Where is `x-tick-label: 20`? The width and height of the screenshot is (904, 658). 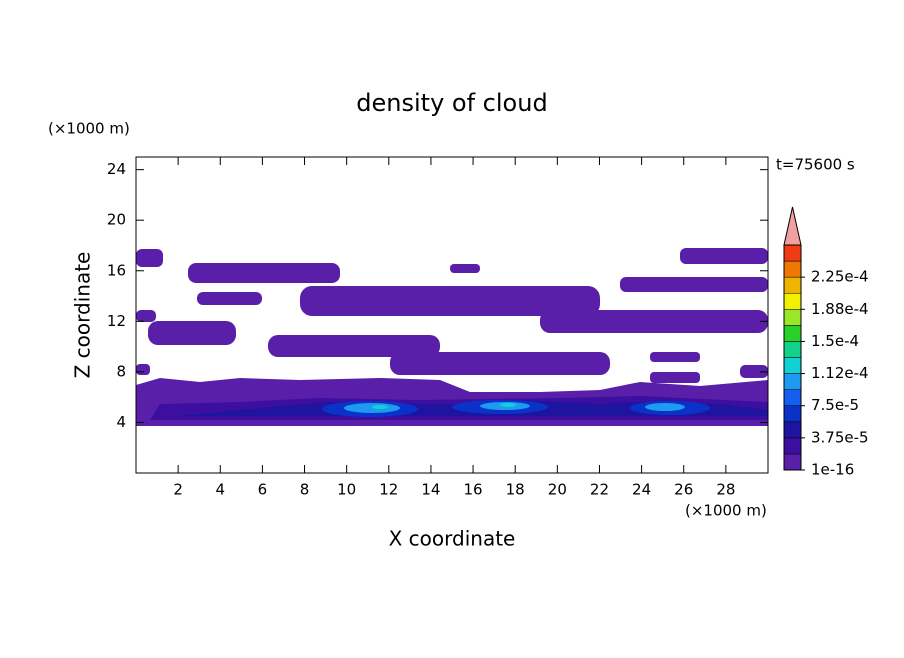 x-tick-label: 20 is located at coordinates (557, 490).